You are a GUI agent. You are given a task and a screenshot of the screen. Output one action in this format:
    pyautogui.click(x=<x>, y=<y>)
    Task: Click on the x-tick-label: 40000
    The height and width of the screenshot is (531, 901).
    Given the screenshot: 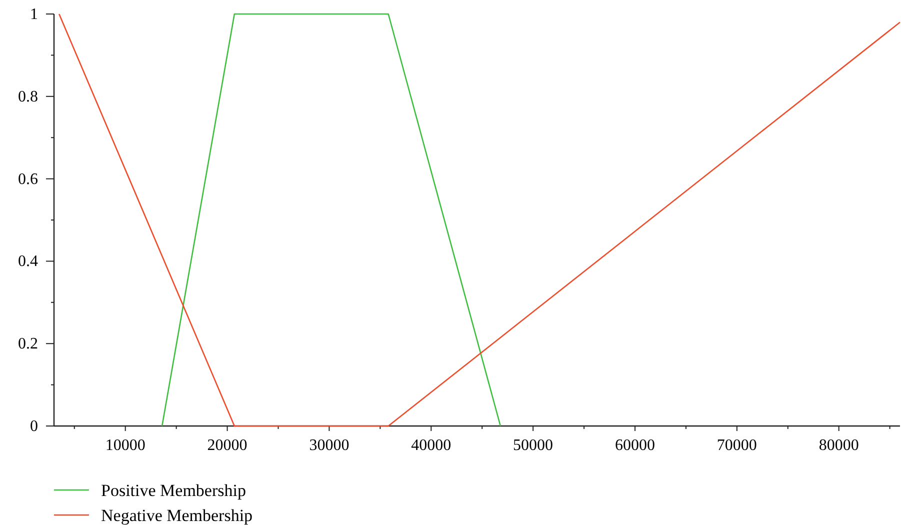 What is the action you would take?
    pyautogui.click(x=431, y=445)
    